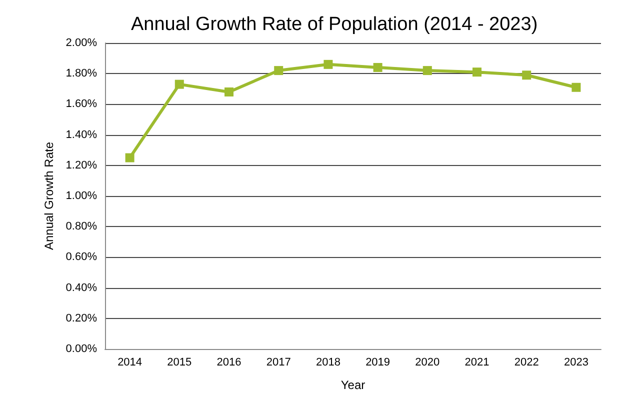  Describe the element at coordinates (82, 165) in the screenshot. I see `y-tick-label: 1.20%` at that location.